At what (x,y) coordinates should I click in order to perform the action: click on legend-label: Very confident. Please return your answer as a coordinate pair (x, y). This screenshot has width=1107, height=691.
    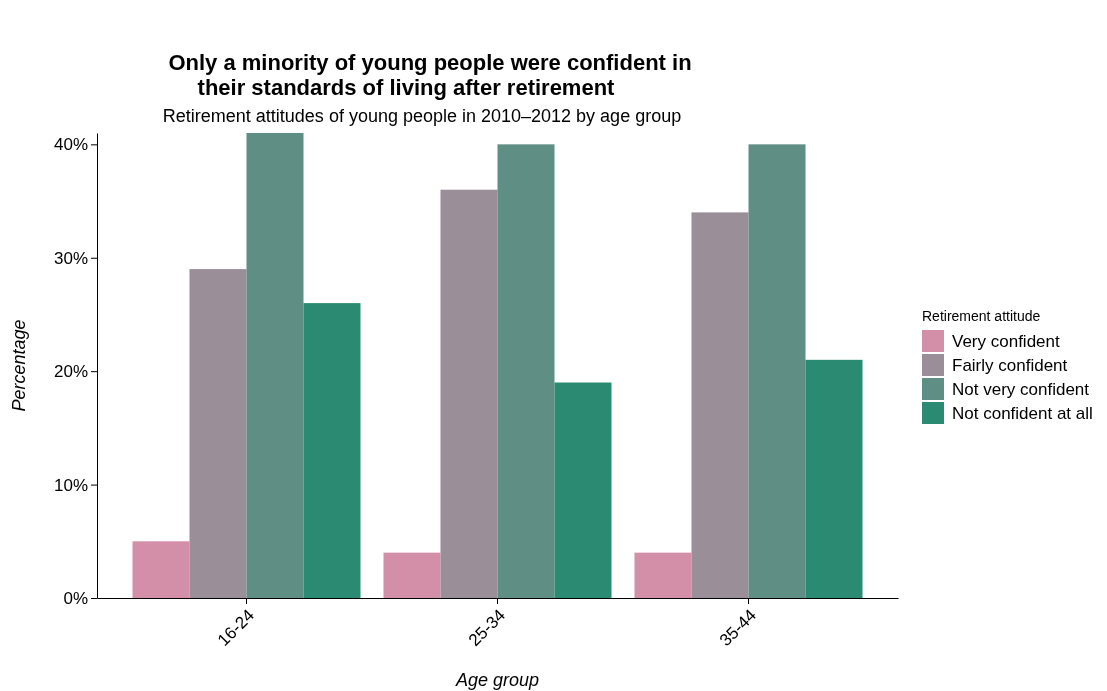
    Looking at the image, I should click on (1006, 341).